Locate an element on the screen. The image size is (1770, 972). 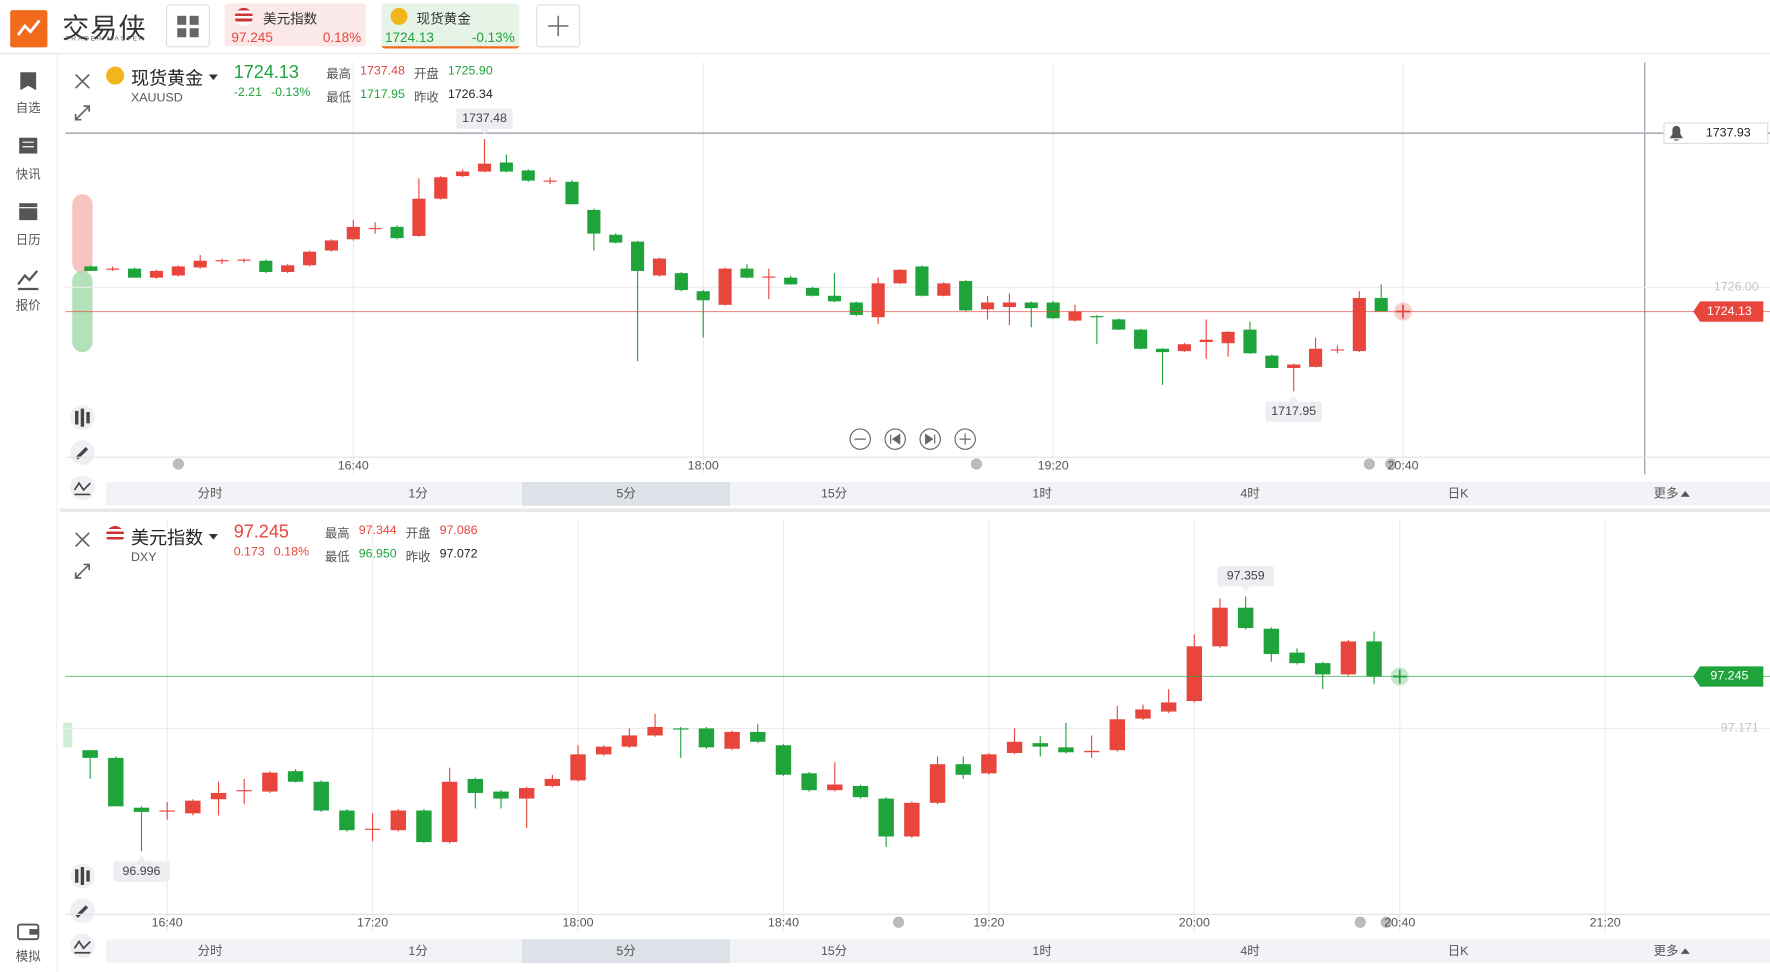
nav-buttons is located at coordinates (912, 439).